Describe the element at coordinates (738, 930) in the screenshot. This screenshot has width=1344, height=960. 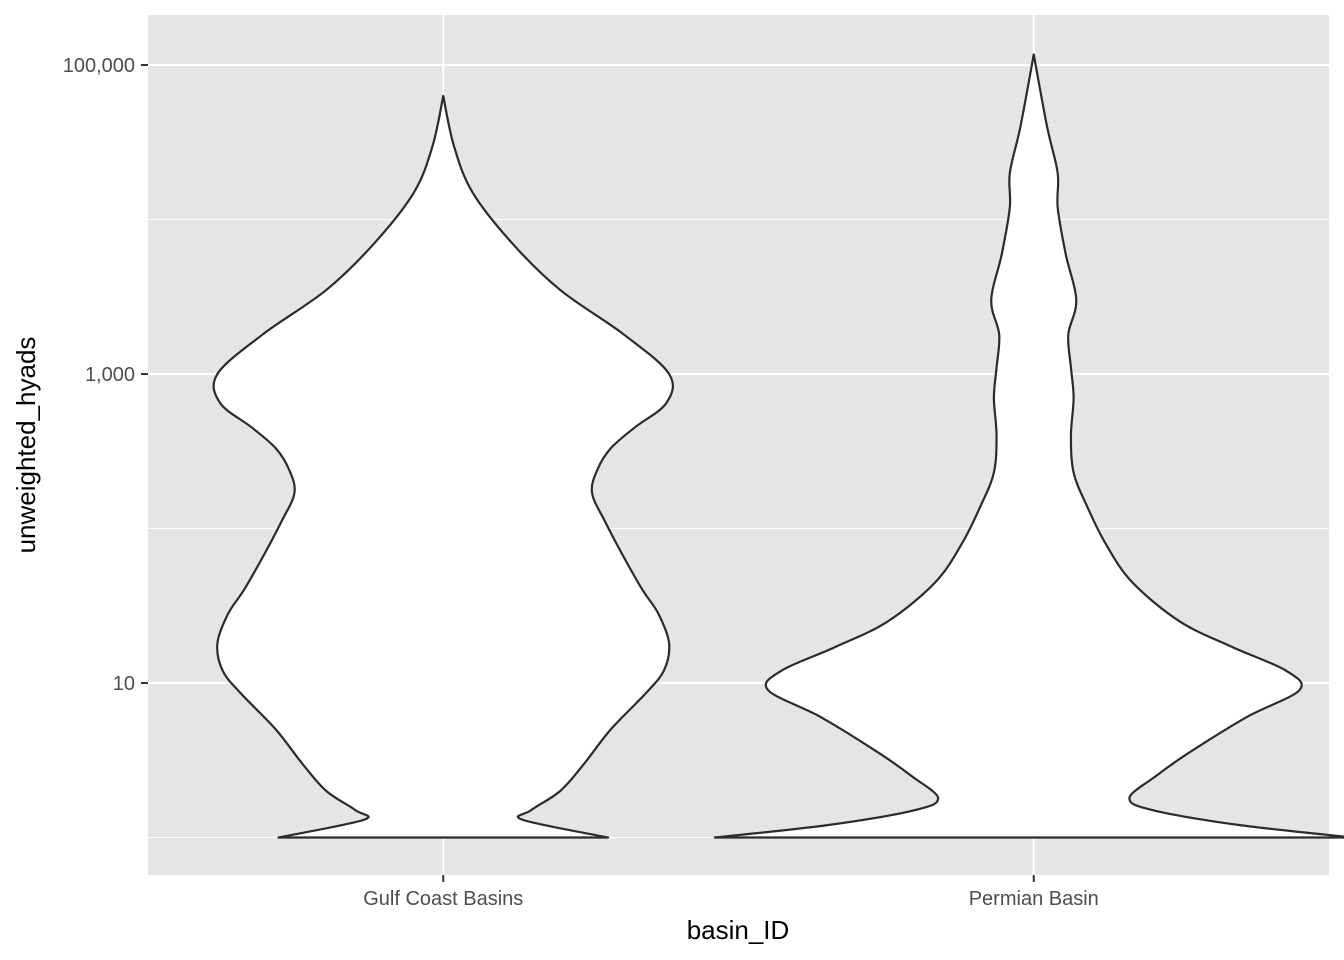
I see `x-axis-title: basin_ID` at that location.